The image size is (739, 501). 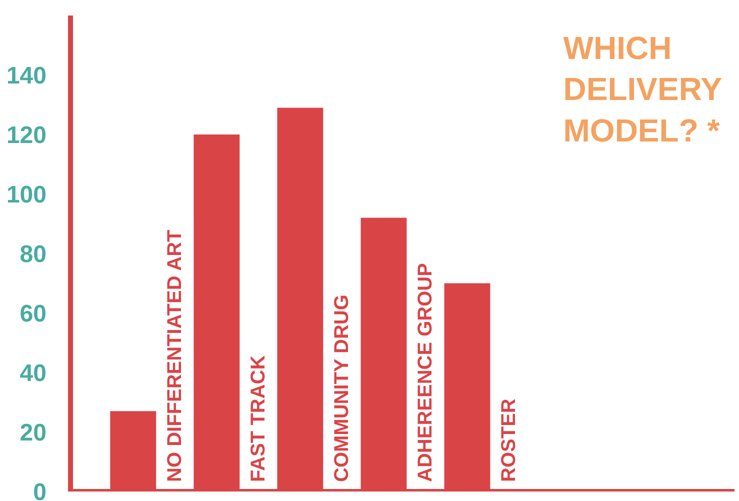 I want to click on y-tick-label: 80, so click(x=33, y=254).